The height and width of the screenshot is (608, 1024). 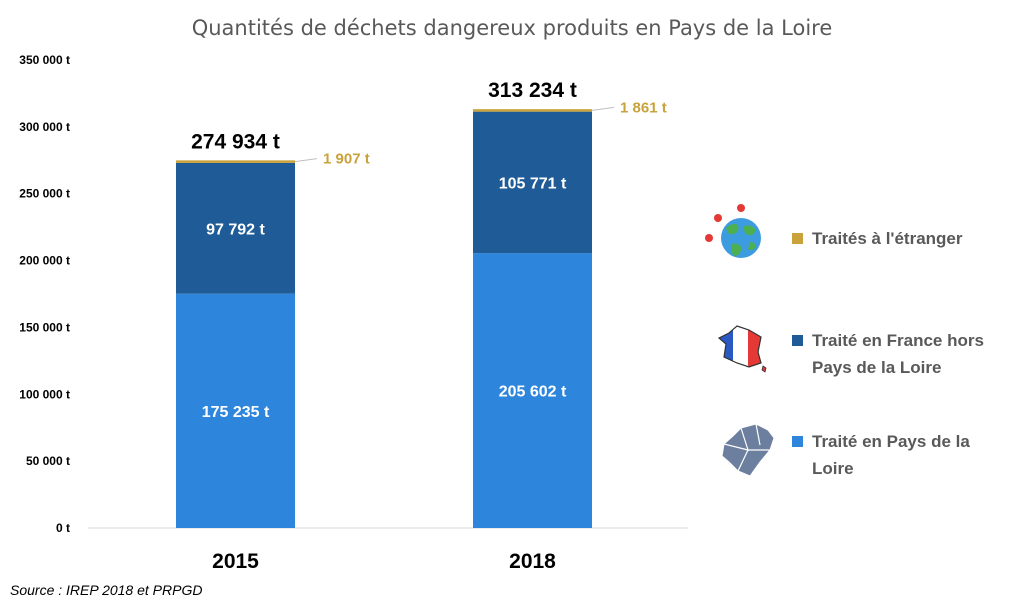 What do you see at coordinates (235, 141) in the screenshot?
I see `total-label: 274 934 t` at bounding box center [235, 141].